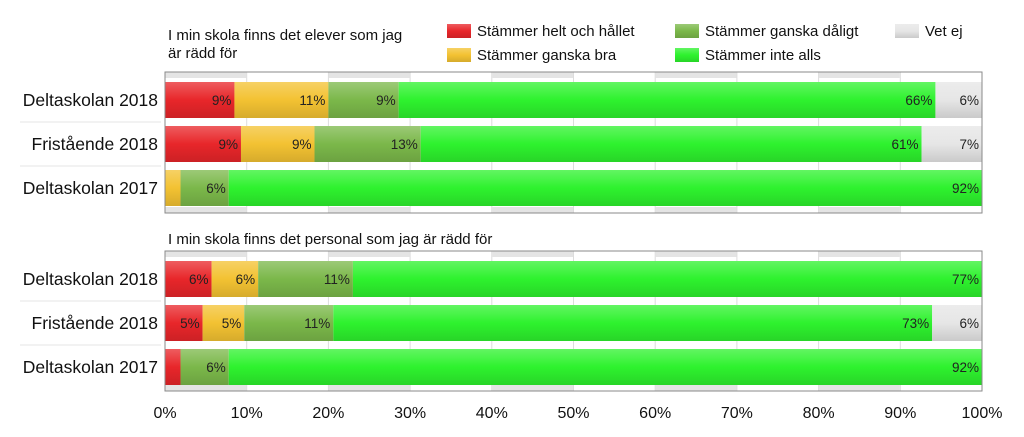 The width and height of the screenshot is (1024, 437). Describe the element at coordinates (763, 55) in the screenshot. I see `legend-label-st-mmer-inte-alls: Stämmer inte alls` at that location.